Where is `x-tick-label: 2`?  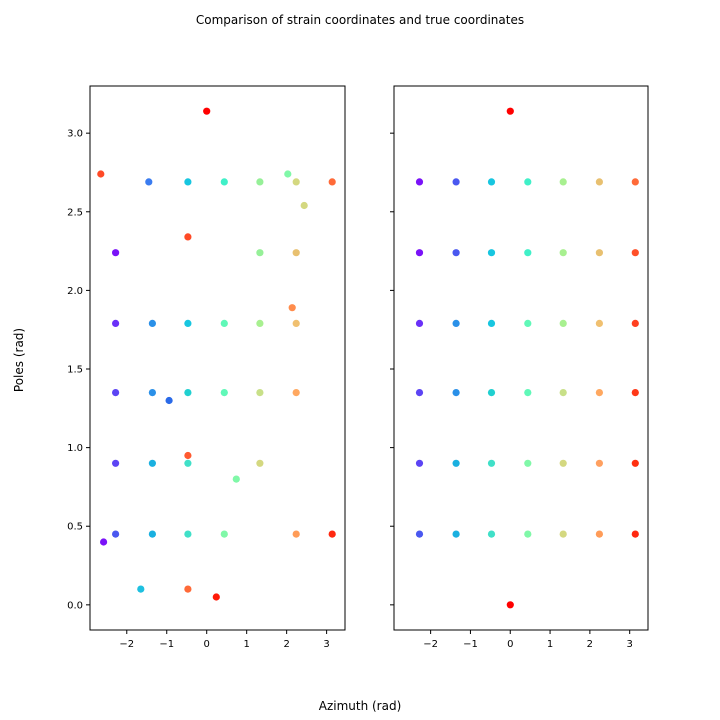 x-tick-label: 2 is located at coordinates (286, 644).